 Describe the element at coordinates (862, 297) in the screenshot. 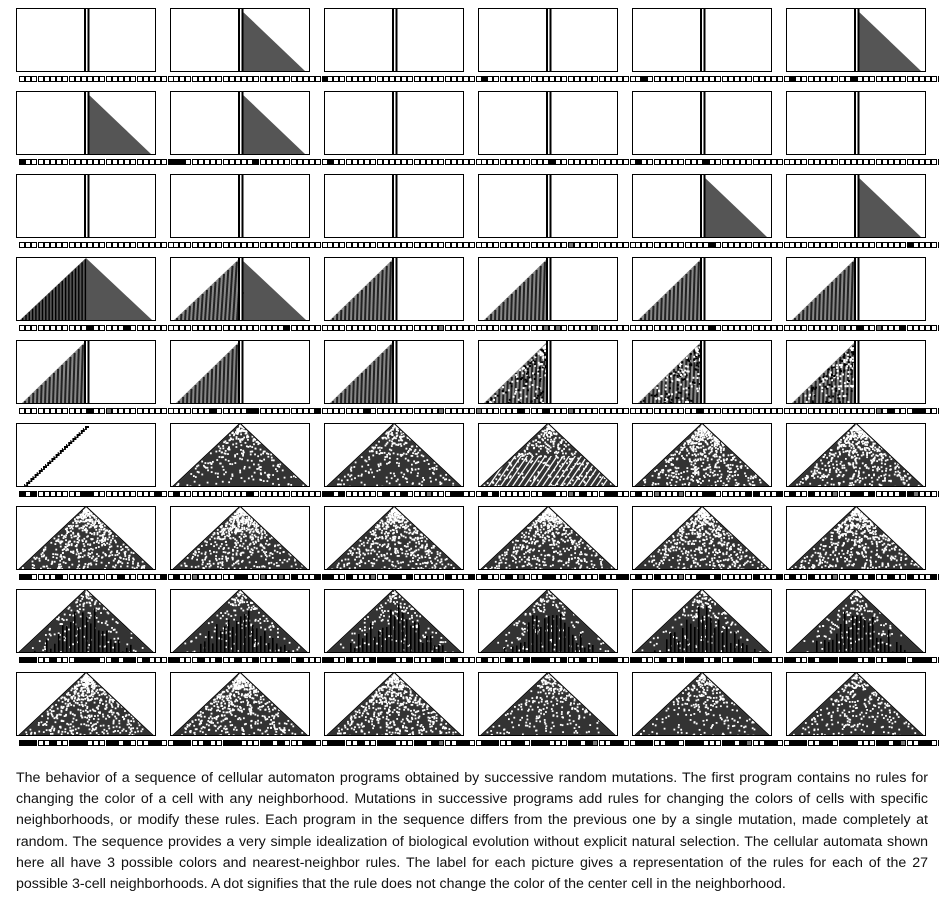

I see `automaton-panel` at that location.